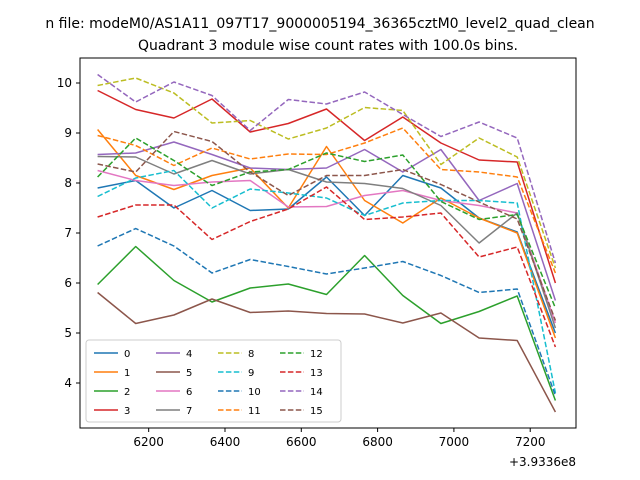  What do you see at coordinates (454, 442) in the screenshot?
I see `x-tick-label: 7000` at bounding box center [454, 442].